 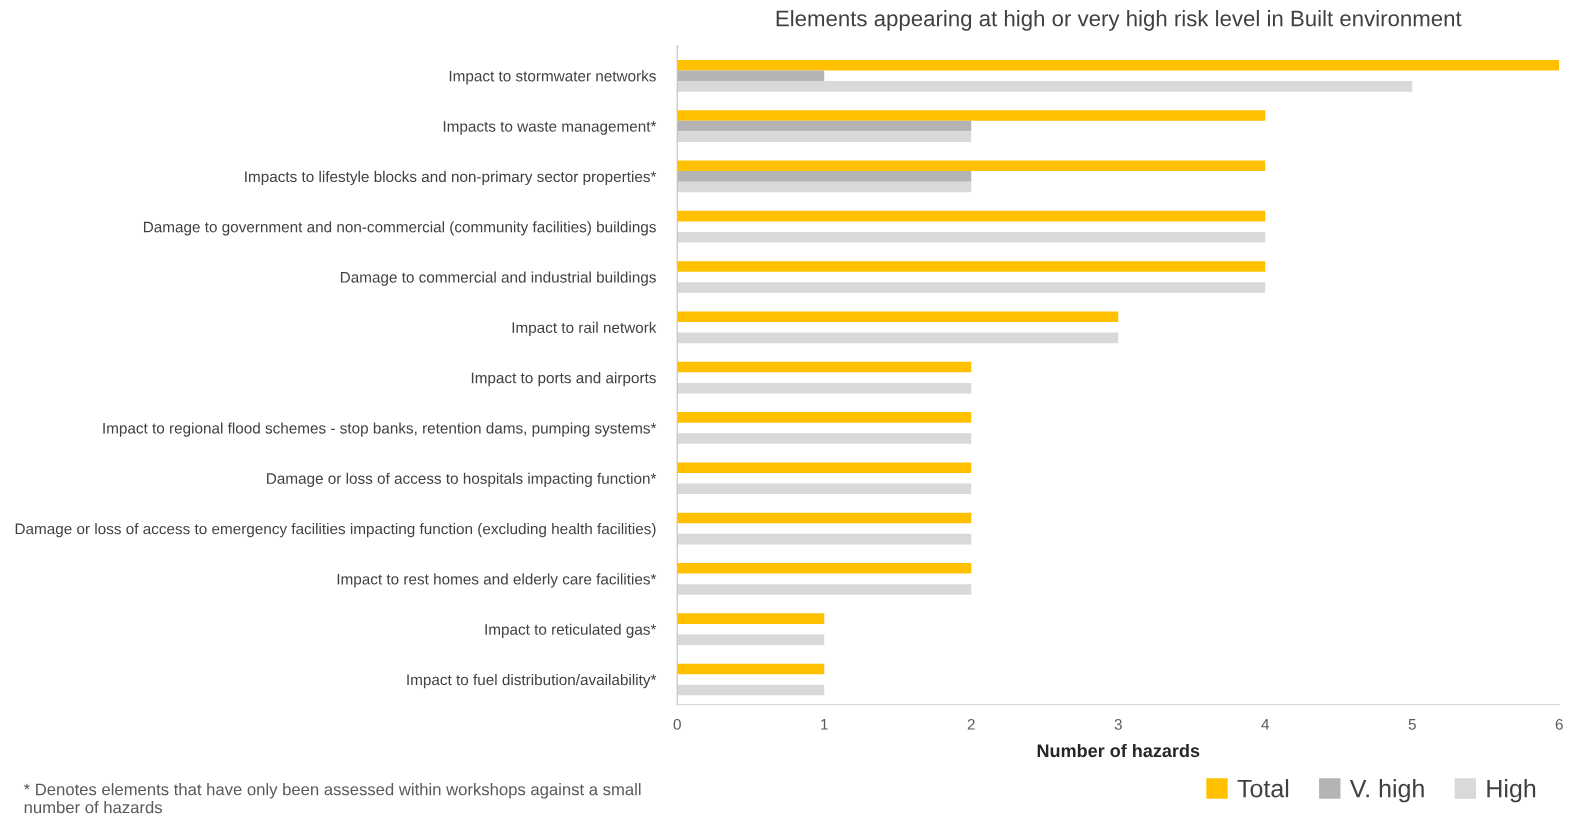 What do you see at coordinates (1559, 724) in the screenshot?
I see `x-tick-label: 6` at bounding box center [1559, 724].